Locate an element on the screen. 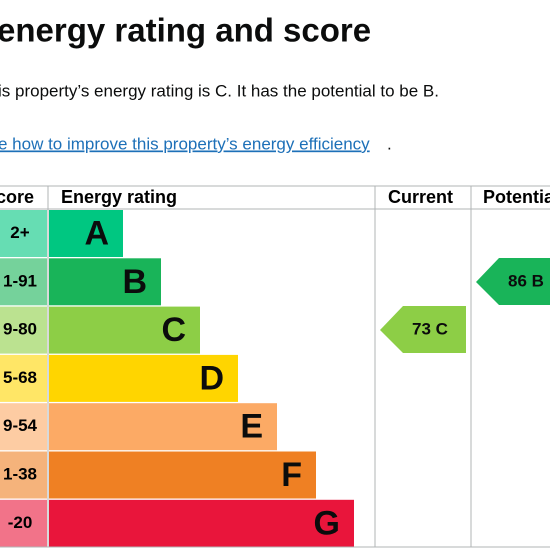 This screenshot has width=550, height=550. rating-letter: F is located at coordinates (291, 475).